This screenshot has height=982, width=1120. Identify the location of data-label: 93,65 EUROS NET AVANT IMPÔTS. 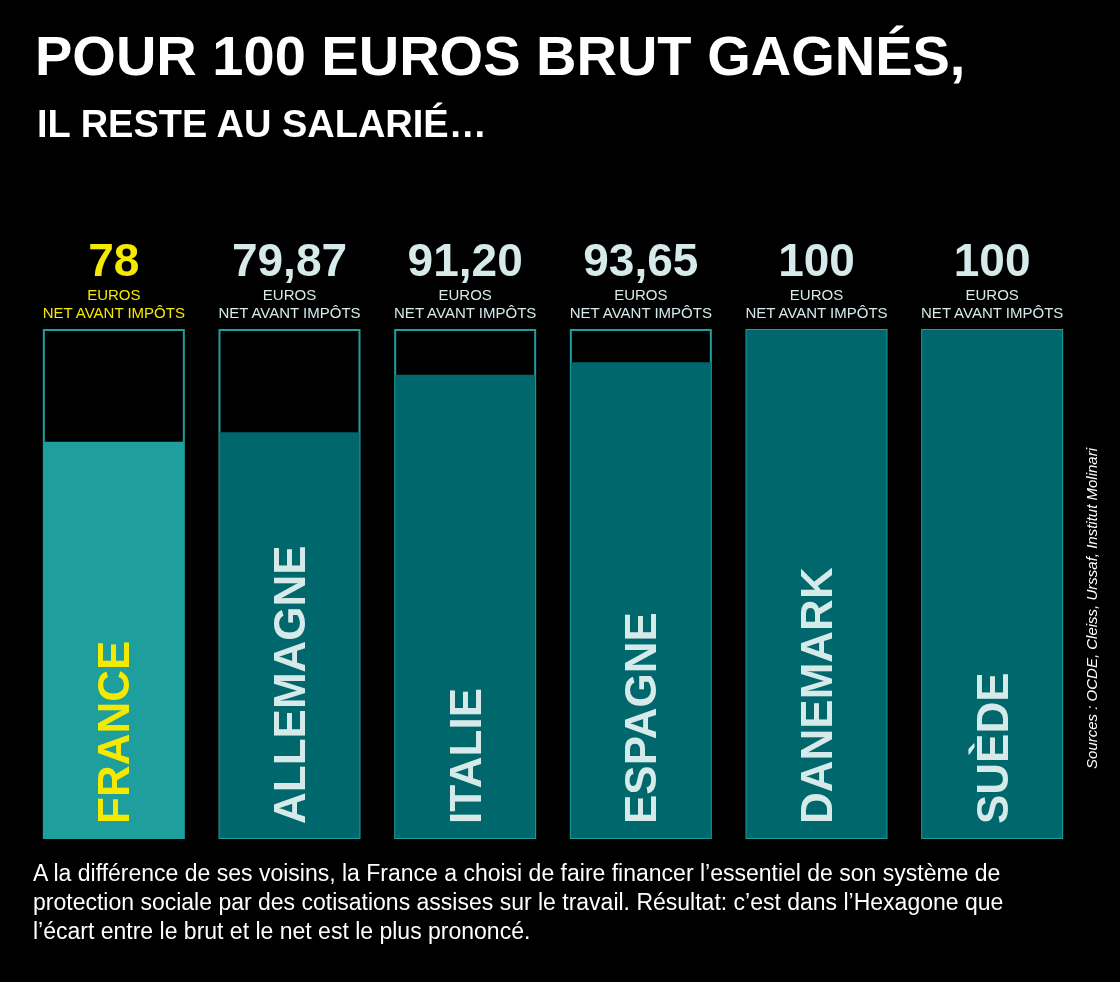
(640, 277).